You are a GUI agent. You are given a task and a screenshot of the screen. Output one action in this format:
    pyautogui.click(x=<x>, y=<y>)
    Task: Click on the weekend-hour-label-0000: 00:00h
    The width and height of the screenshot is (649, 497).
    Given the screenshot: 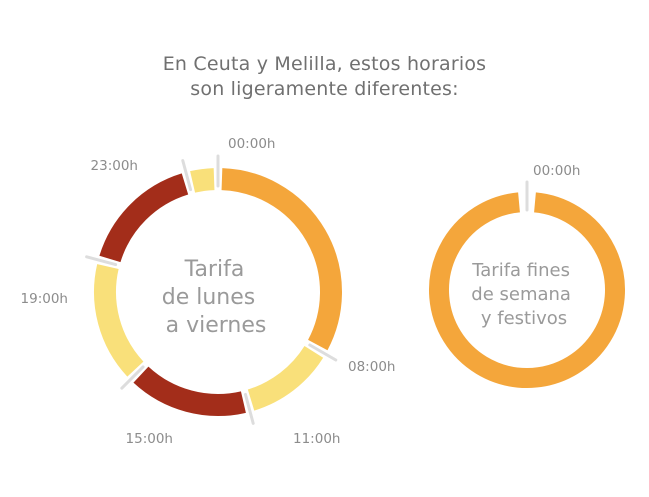 What is the action you would take?
    pyautogui.click(x=556, y=171)
    